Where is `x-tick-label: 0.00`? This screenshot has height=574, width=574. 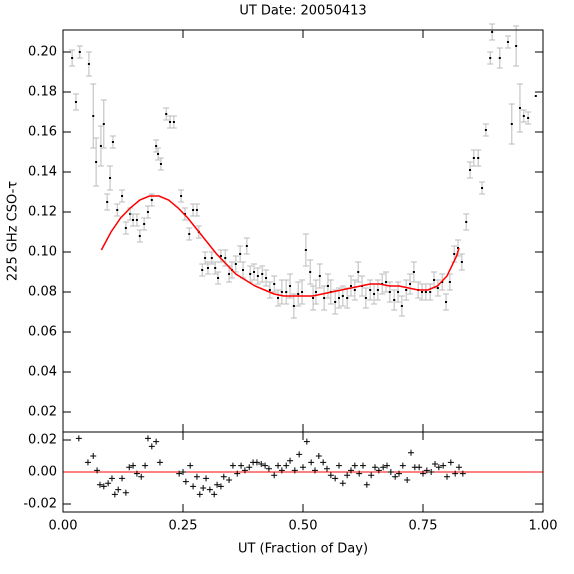 x-tick-label: 0.00 is located at coordinates (63, 526).